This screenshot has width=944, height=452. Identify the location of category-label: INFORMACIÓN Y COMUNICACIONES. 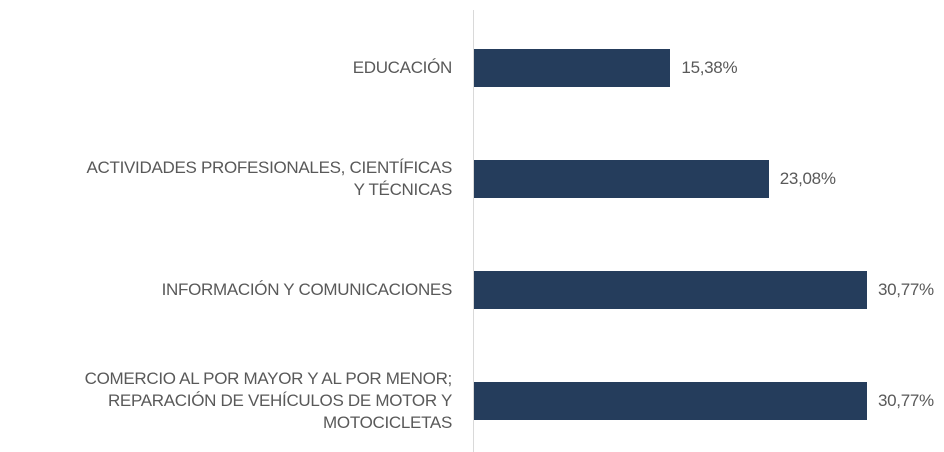
(307, 289).